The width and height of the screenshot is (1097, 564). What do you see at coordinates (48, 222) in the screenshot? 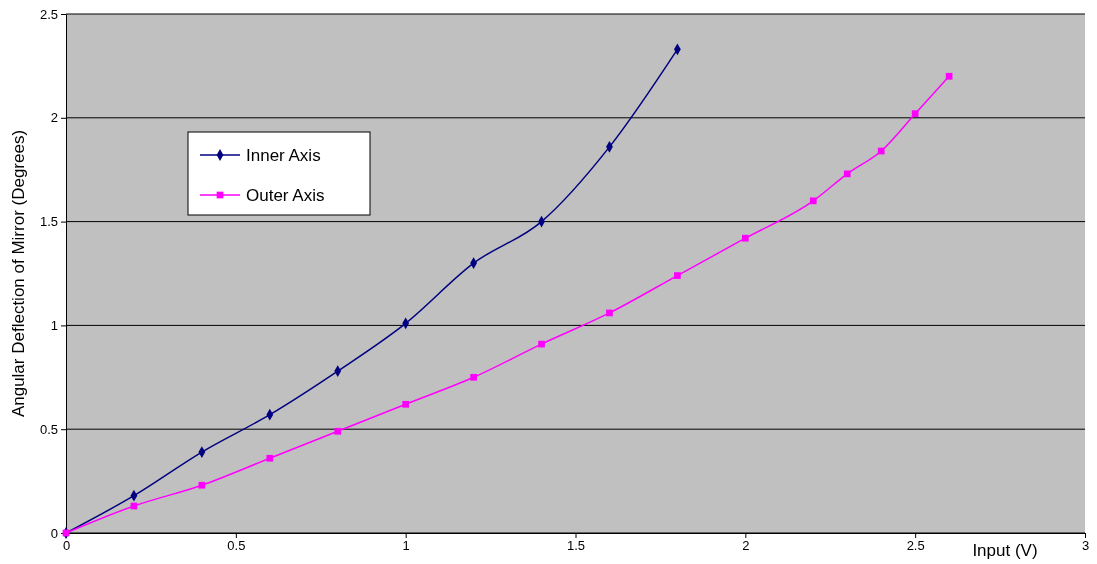
I see `y-tick-label: 1.5` at bounding box center [48, 222].